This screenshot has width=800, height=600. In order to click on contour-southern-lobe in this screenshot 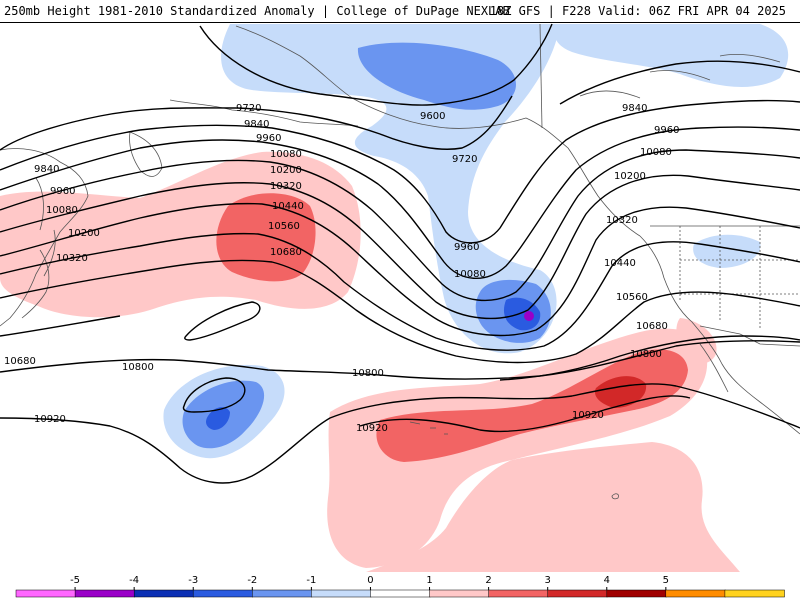, I will do `click(525, 414)`.